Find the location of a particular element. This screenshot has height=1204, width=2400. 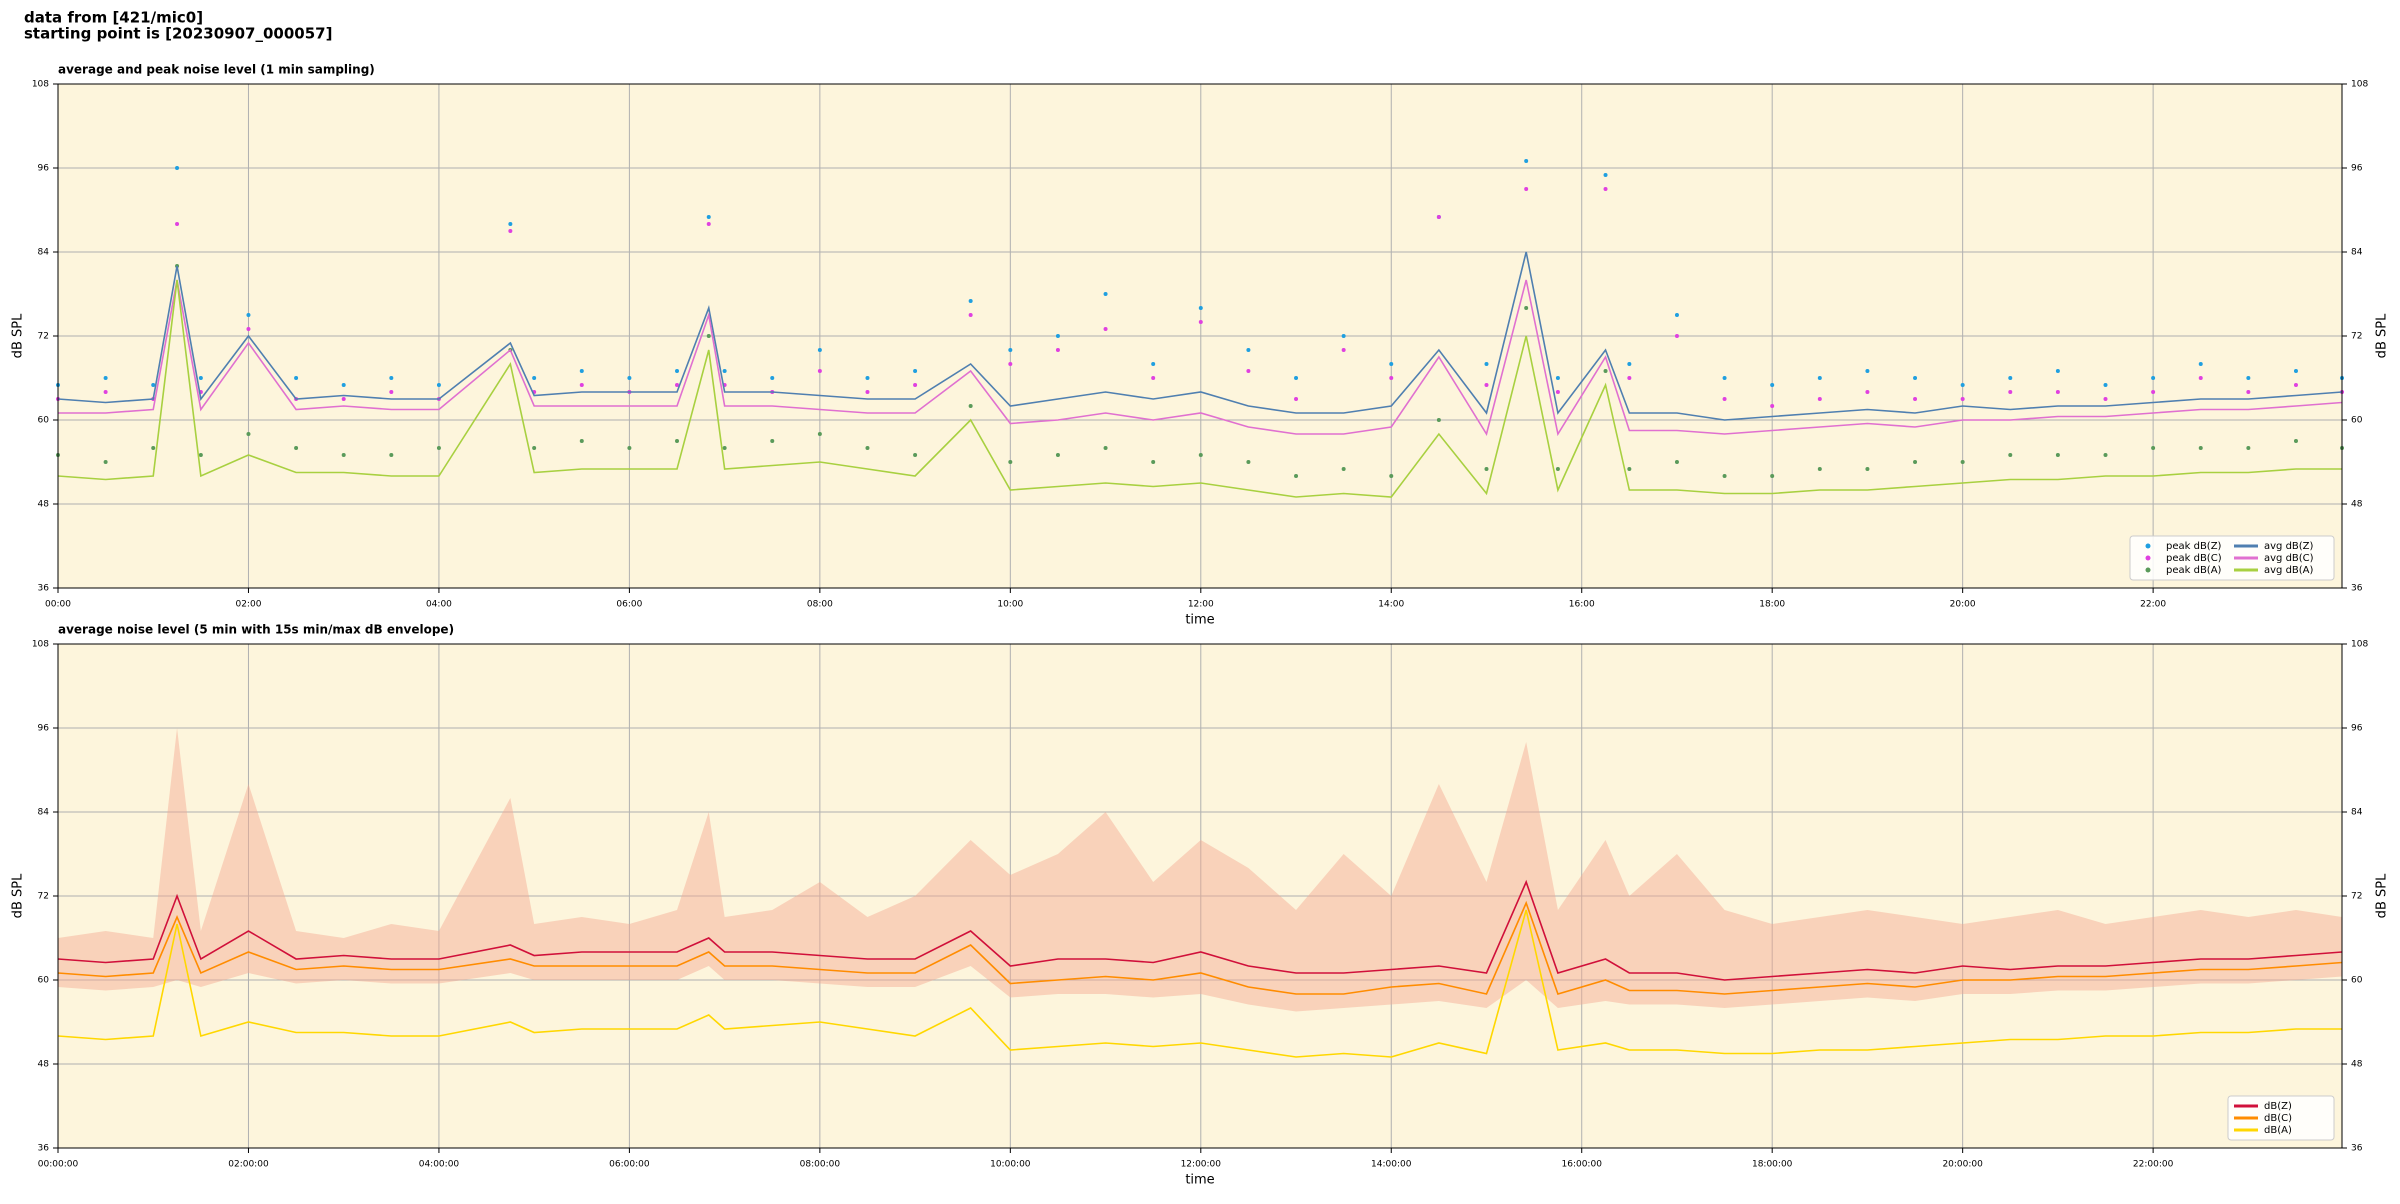

y-tick-label: 48 is located at coordinates (44, 505).